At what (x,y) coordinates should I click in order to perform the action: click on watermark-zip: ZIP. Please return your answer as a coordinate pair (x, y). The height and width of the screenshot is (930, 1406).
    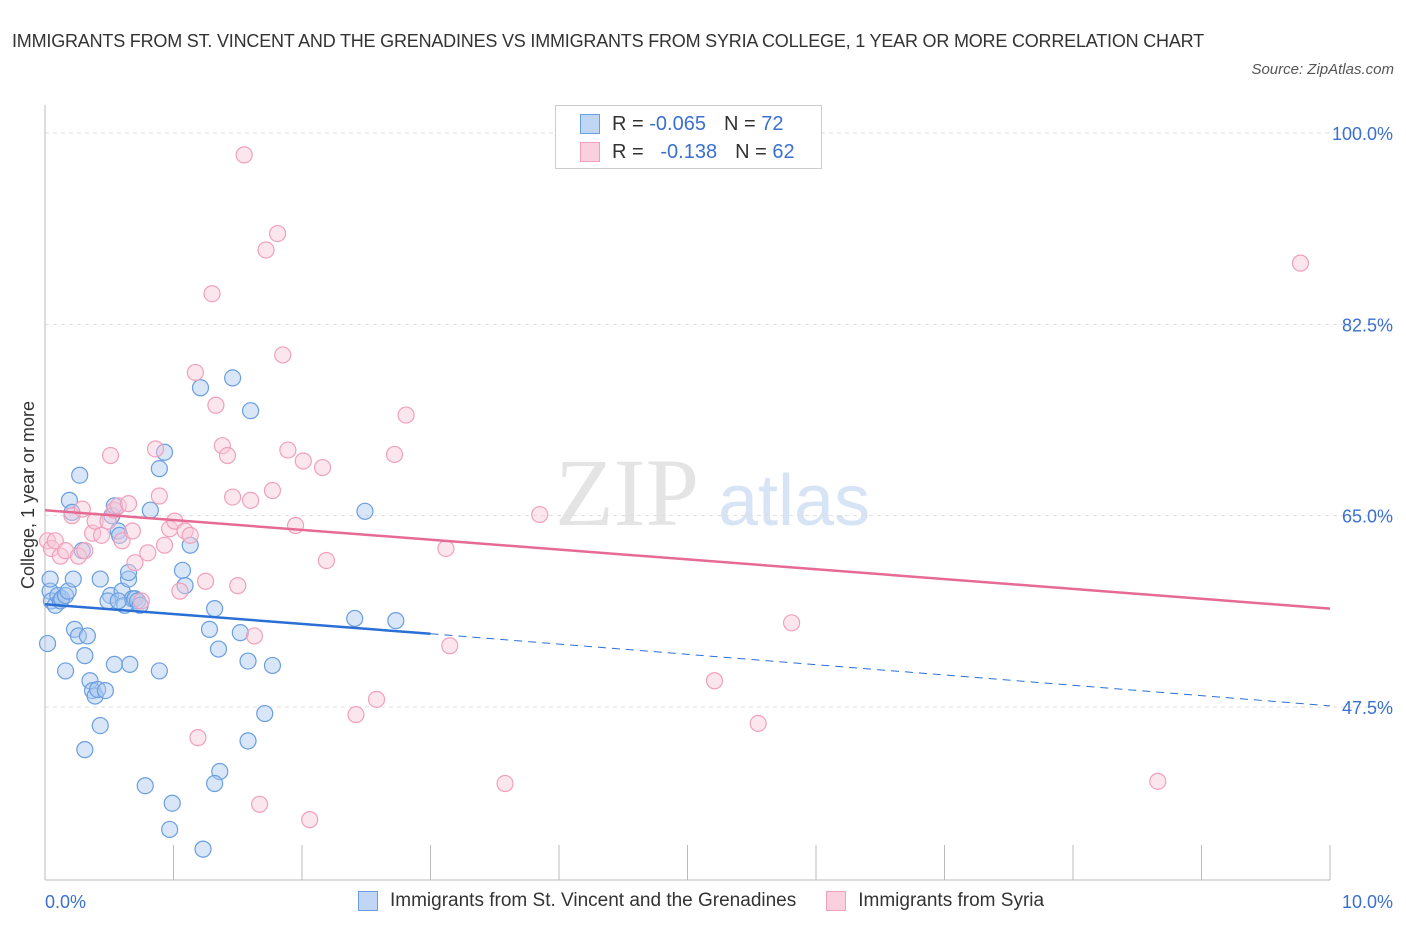
    Looking at the image, I should click on (627, 492).